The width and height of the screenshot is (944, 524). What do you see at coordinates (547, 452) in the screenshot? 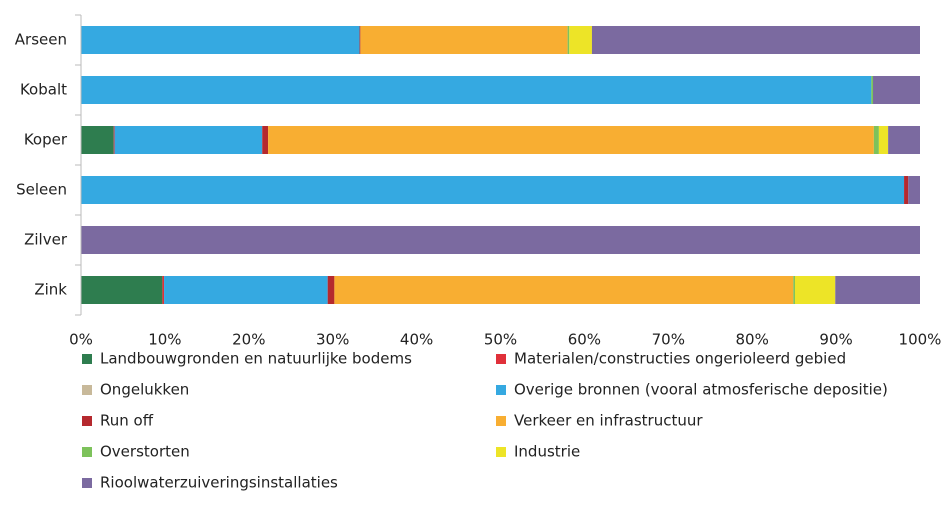
I see `legend-label: Industrie` at bounding box center [547, 452].